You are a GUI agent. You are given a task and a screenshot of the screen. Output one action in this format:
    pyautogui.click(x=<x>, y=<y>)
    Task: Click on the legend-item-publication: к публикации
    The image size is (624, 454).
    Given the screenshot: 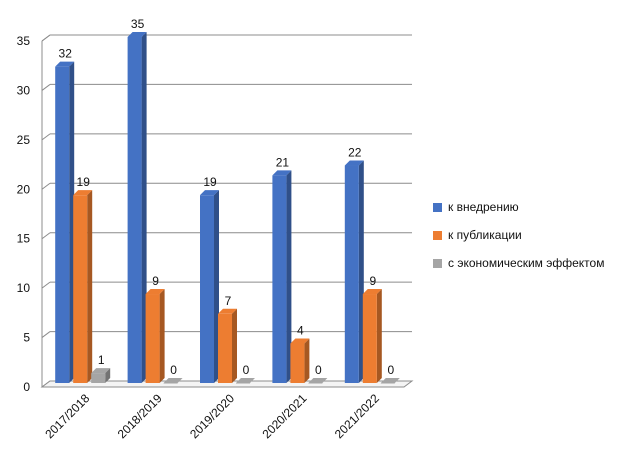 What is the action you would take?
    pyautogui.click(x=518, y=235)
    